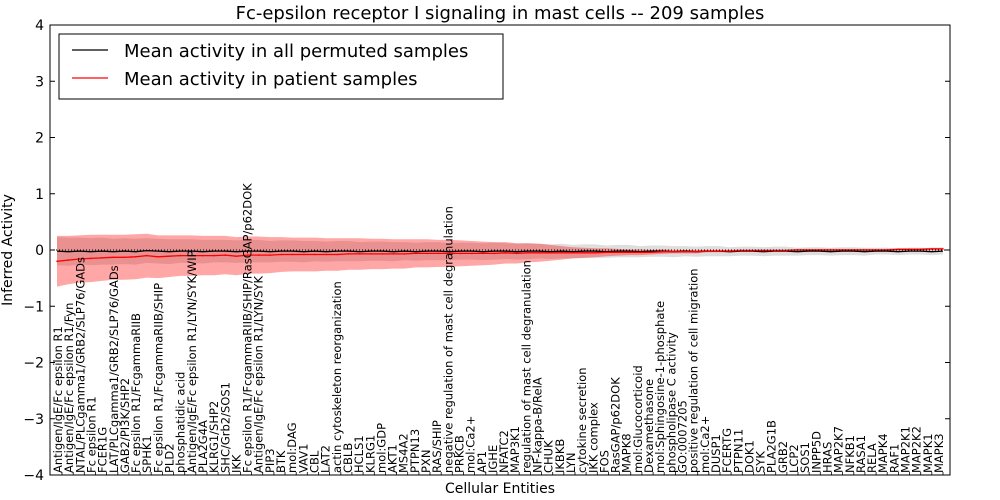 This screenshot has width=1000, height=500. Describe the element at coordinates (604, 461) in the screenshot. I see `x-tick-label: FOS` at that location.